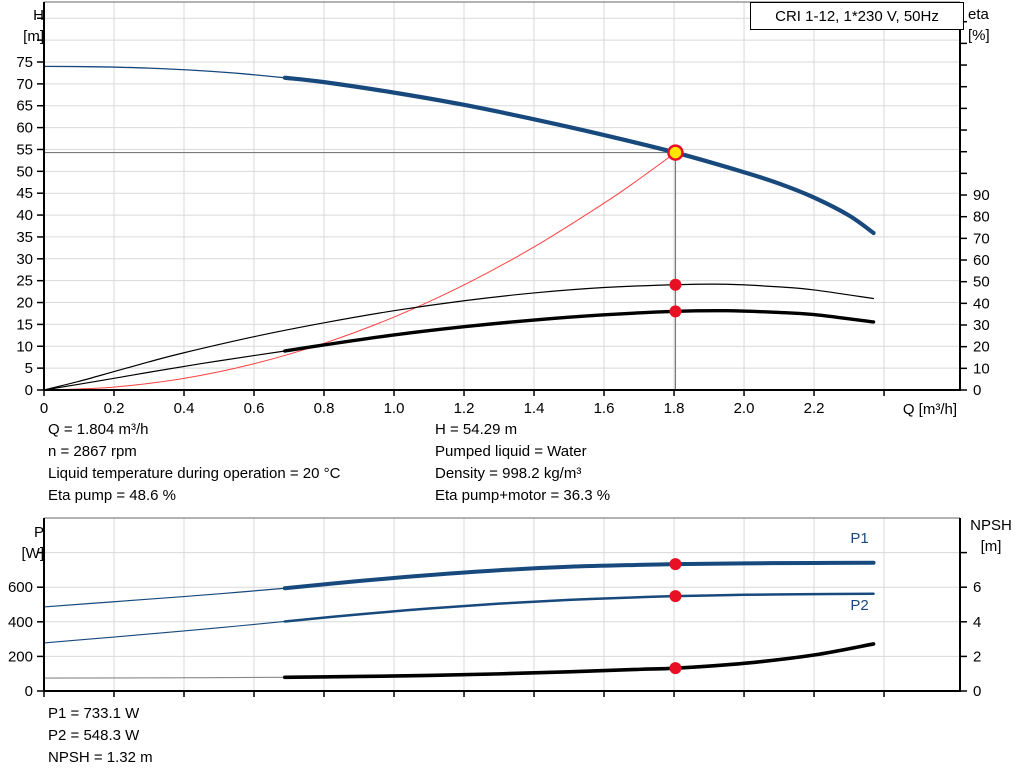  What do you see at coordinates (508, 473) in the screenshot?
I see `annotation-row: Density = 998.2 kg/m³` at bounding box center [508, 473].